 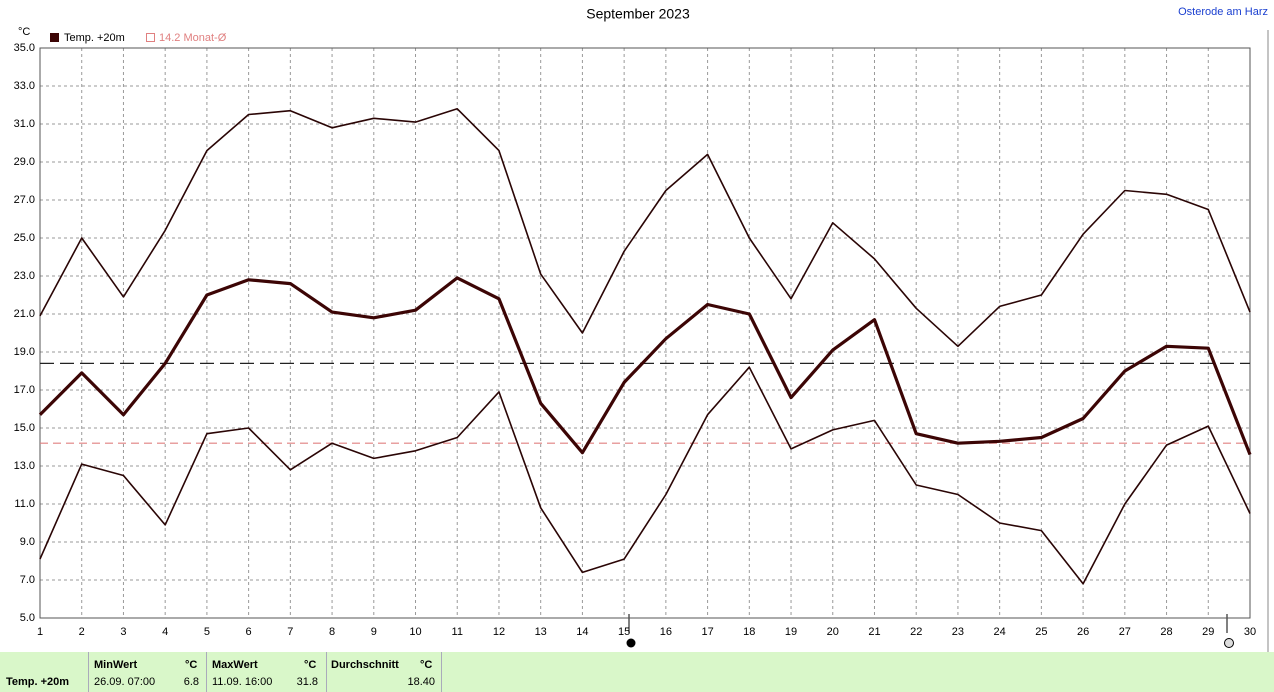 I want to click on x-tick-label: 20, so click(x=833, y=632).